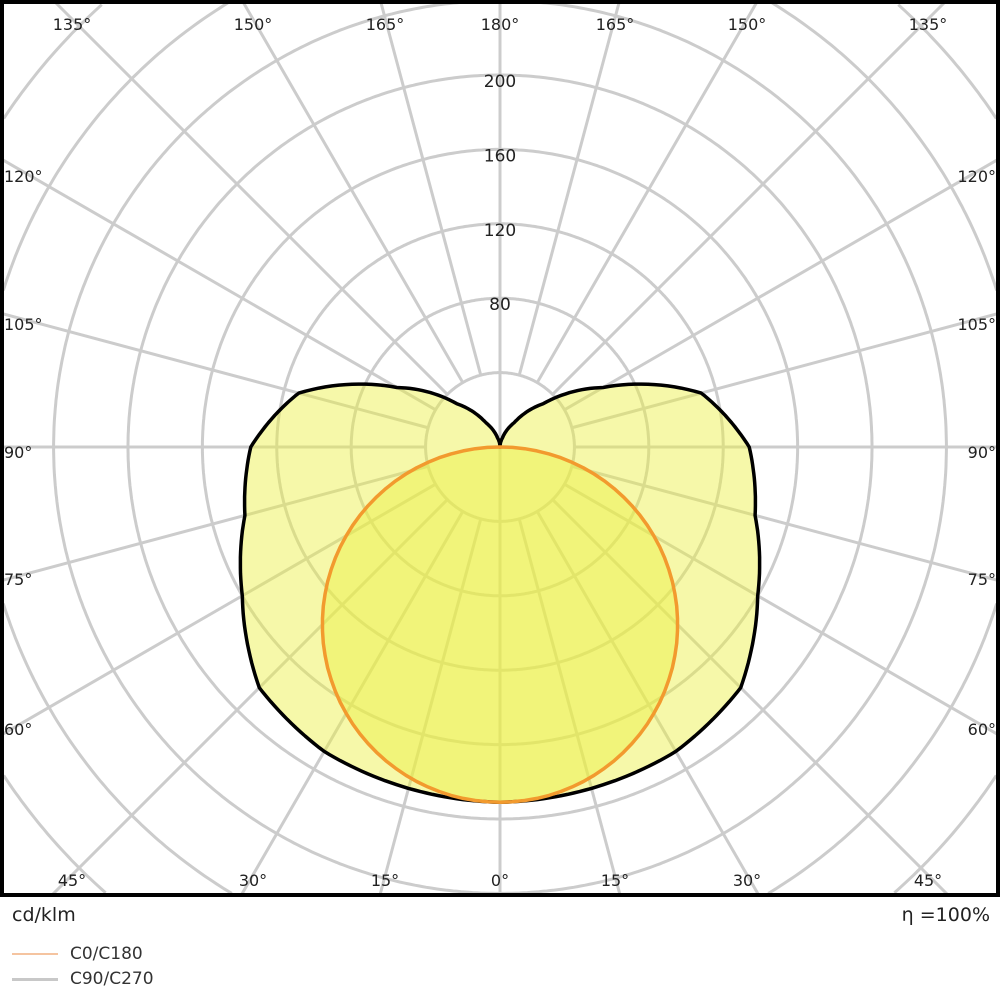  I want to click on unit-label: cd/klm, so click(44, 915).